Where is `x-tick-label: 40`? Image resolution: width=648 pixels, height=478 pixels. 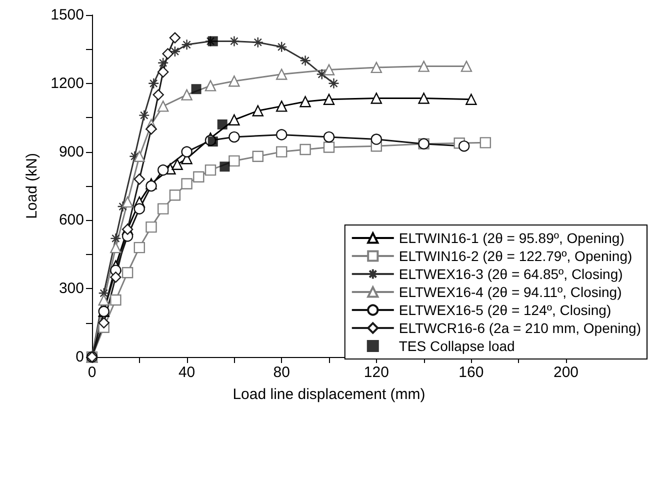
x-tick-label: 40 is located at coordinates (187, 372).